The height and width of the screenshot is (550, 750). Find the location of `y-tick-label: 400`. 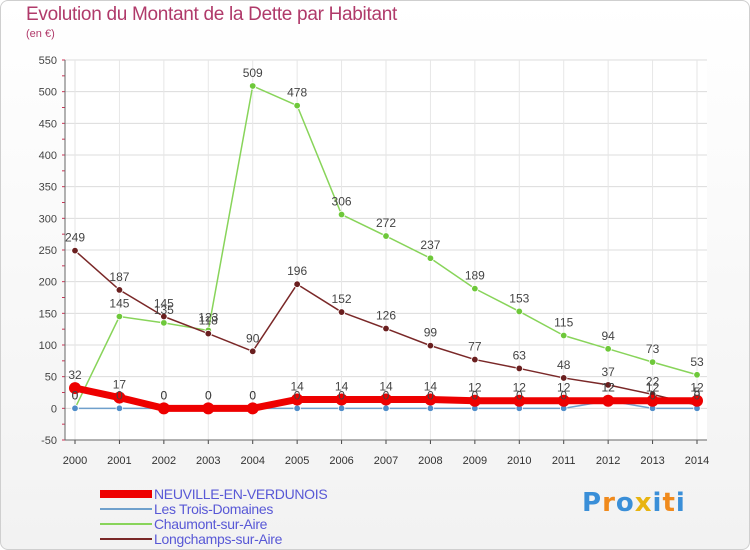

y-tick-label: 400 is located at coordinates (48, 156).